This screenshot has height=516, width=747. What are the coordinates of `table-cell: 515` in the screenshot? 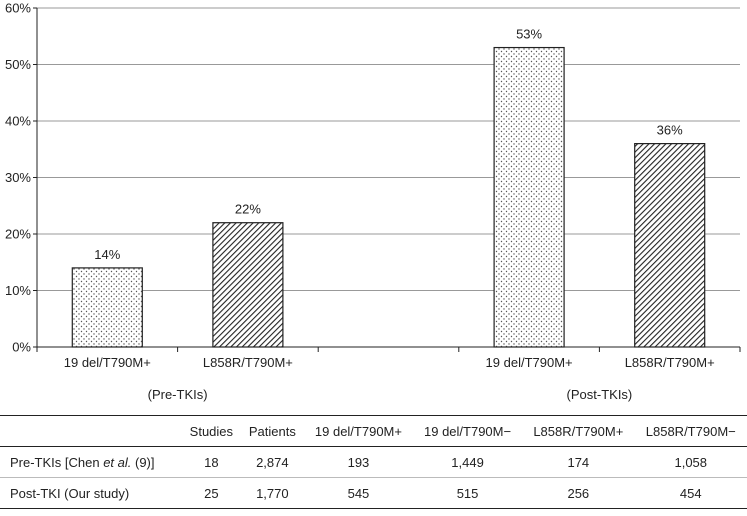 It's located at (468, 493).